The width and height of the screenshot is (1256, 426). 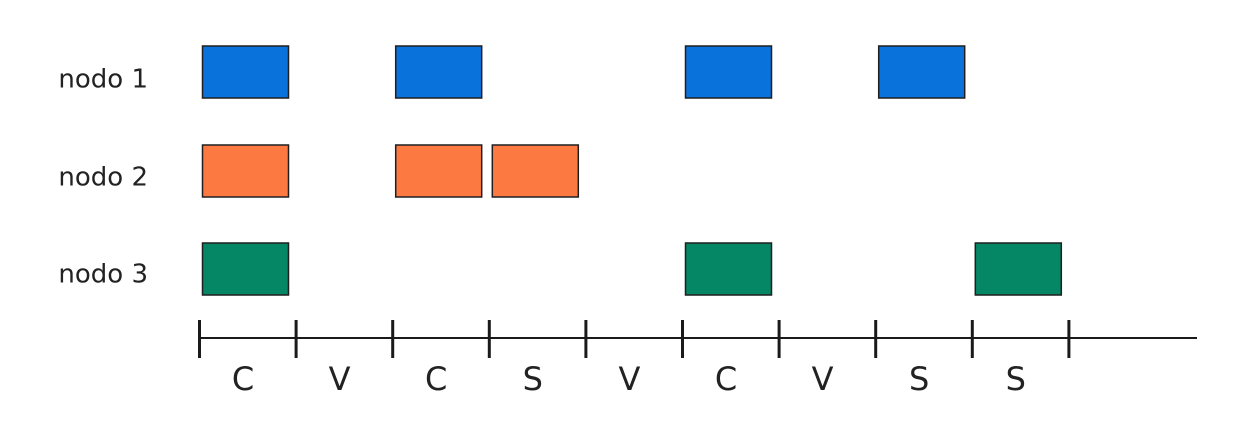 I want to click on node-labels: nodo 1 nodo 2 nodo 3, so click(x=103, y=177).